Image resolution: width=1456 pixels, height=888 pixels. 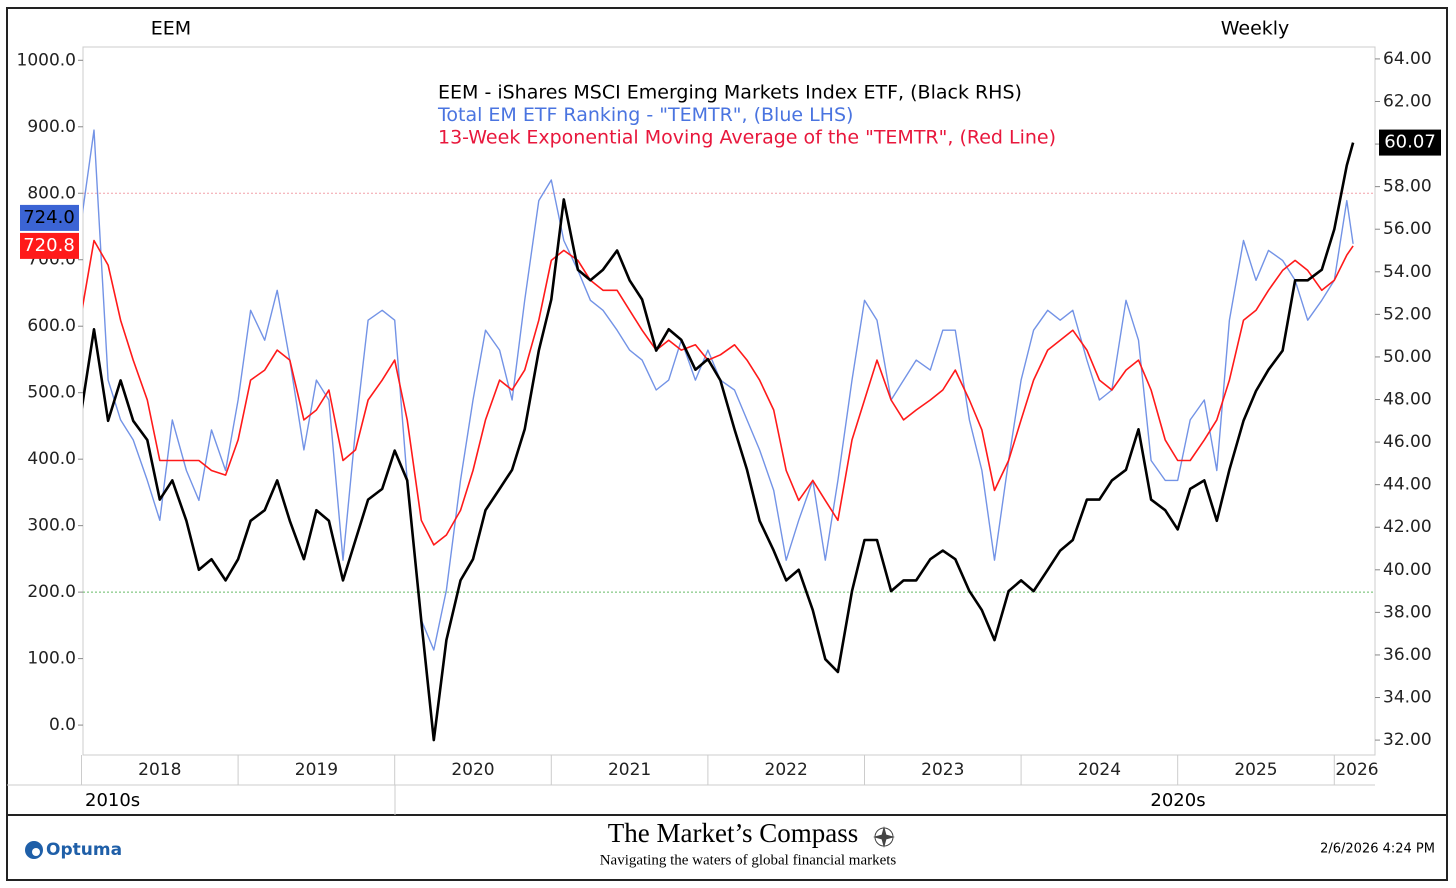 I want to click on y-tick-label: 500.0, so click(x=51, y=393).